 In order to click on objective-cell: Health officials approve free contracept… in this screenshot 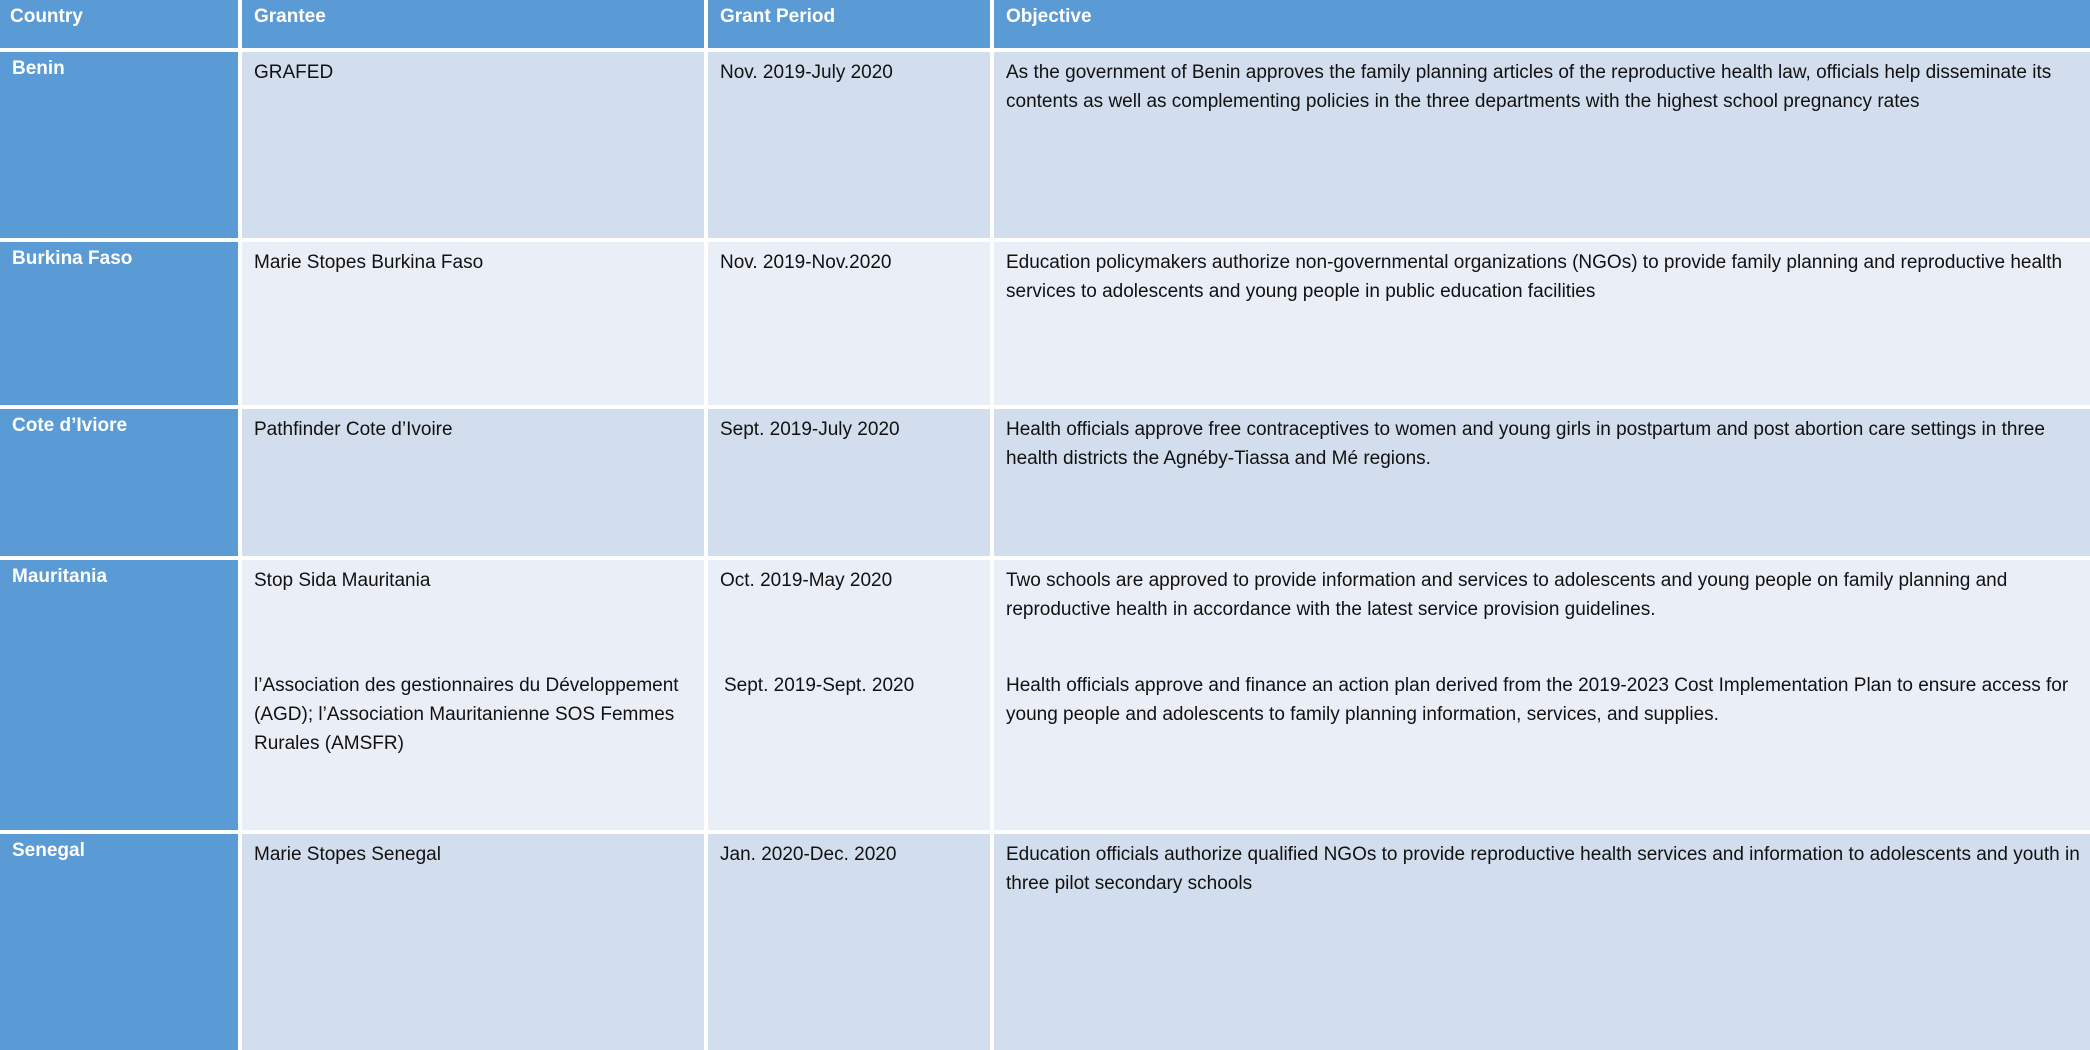, I will do `click(1542, 482)`.